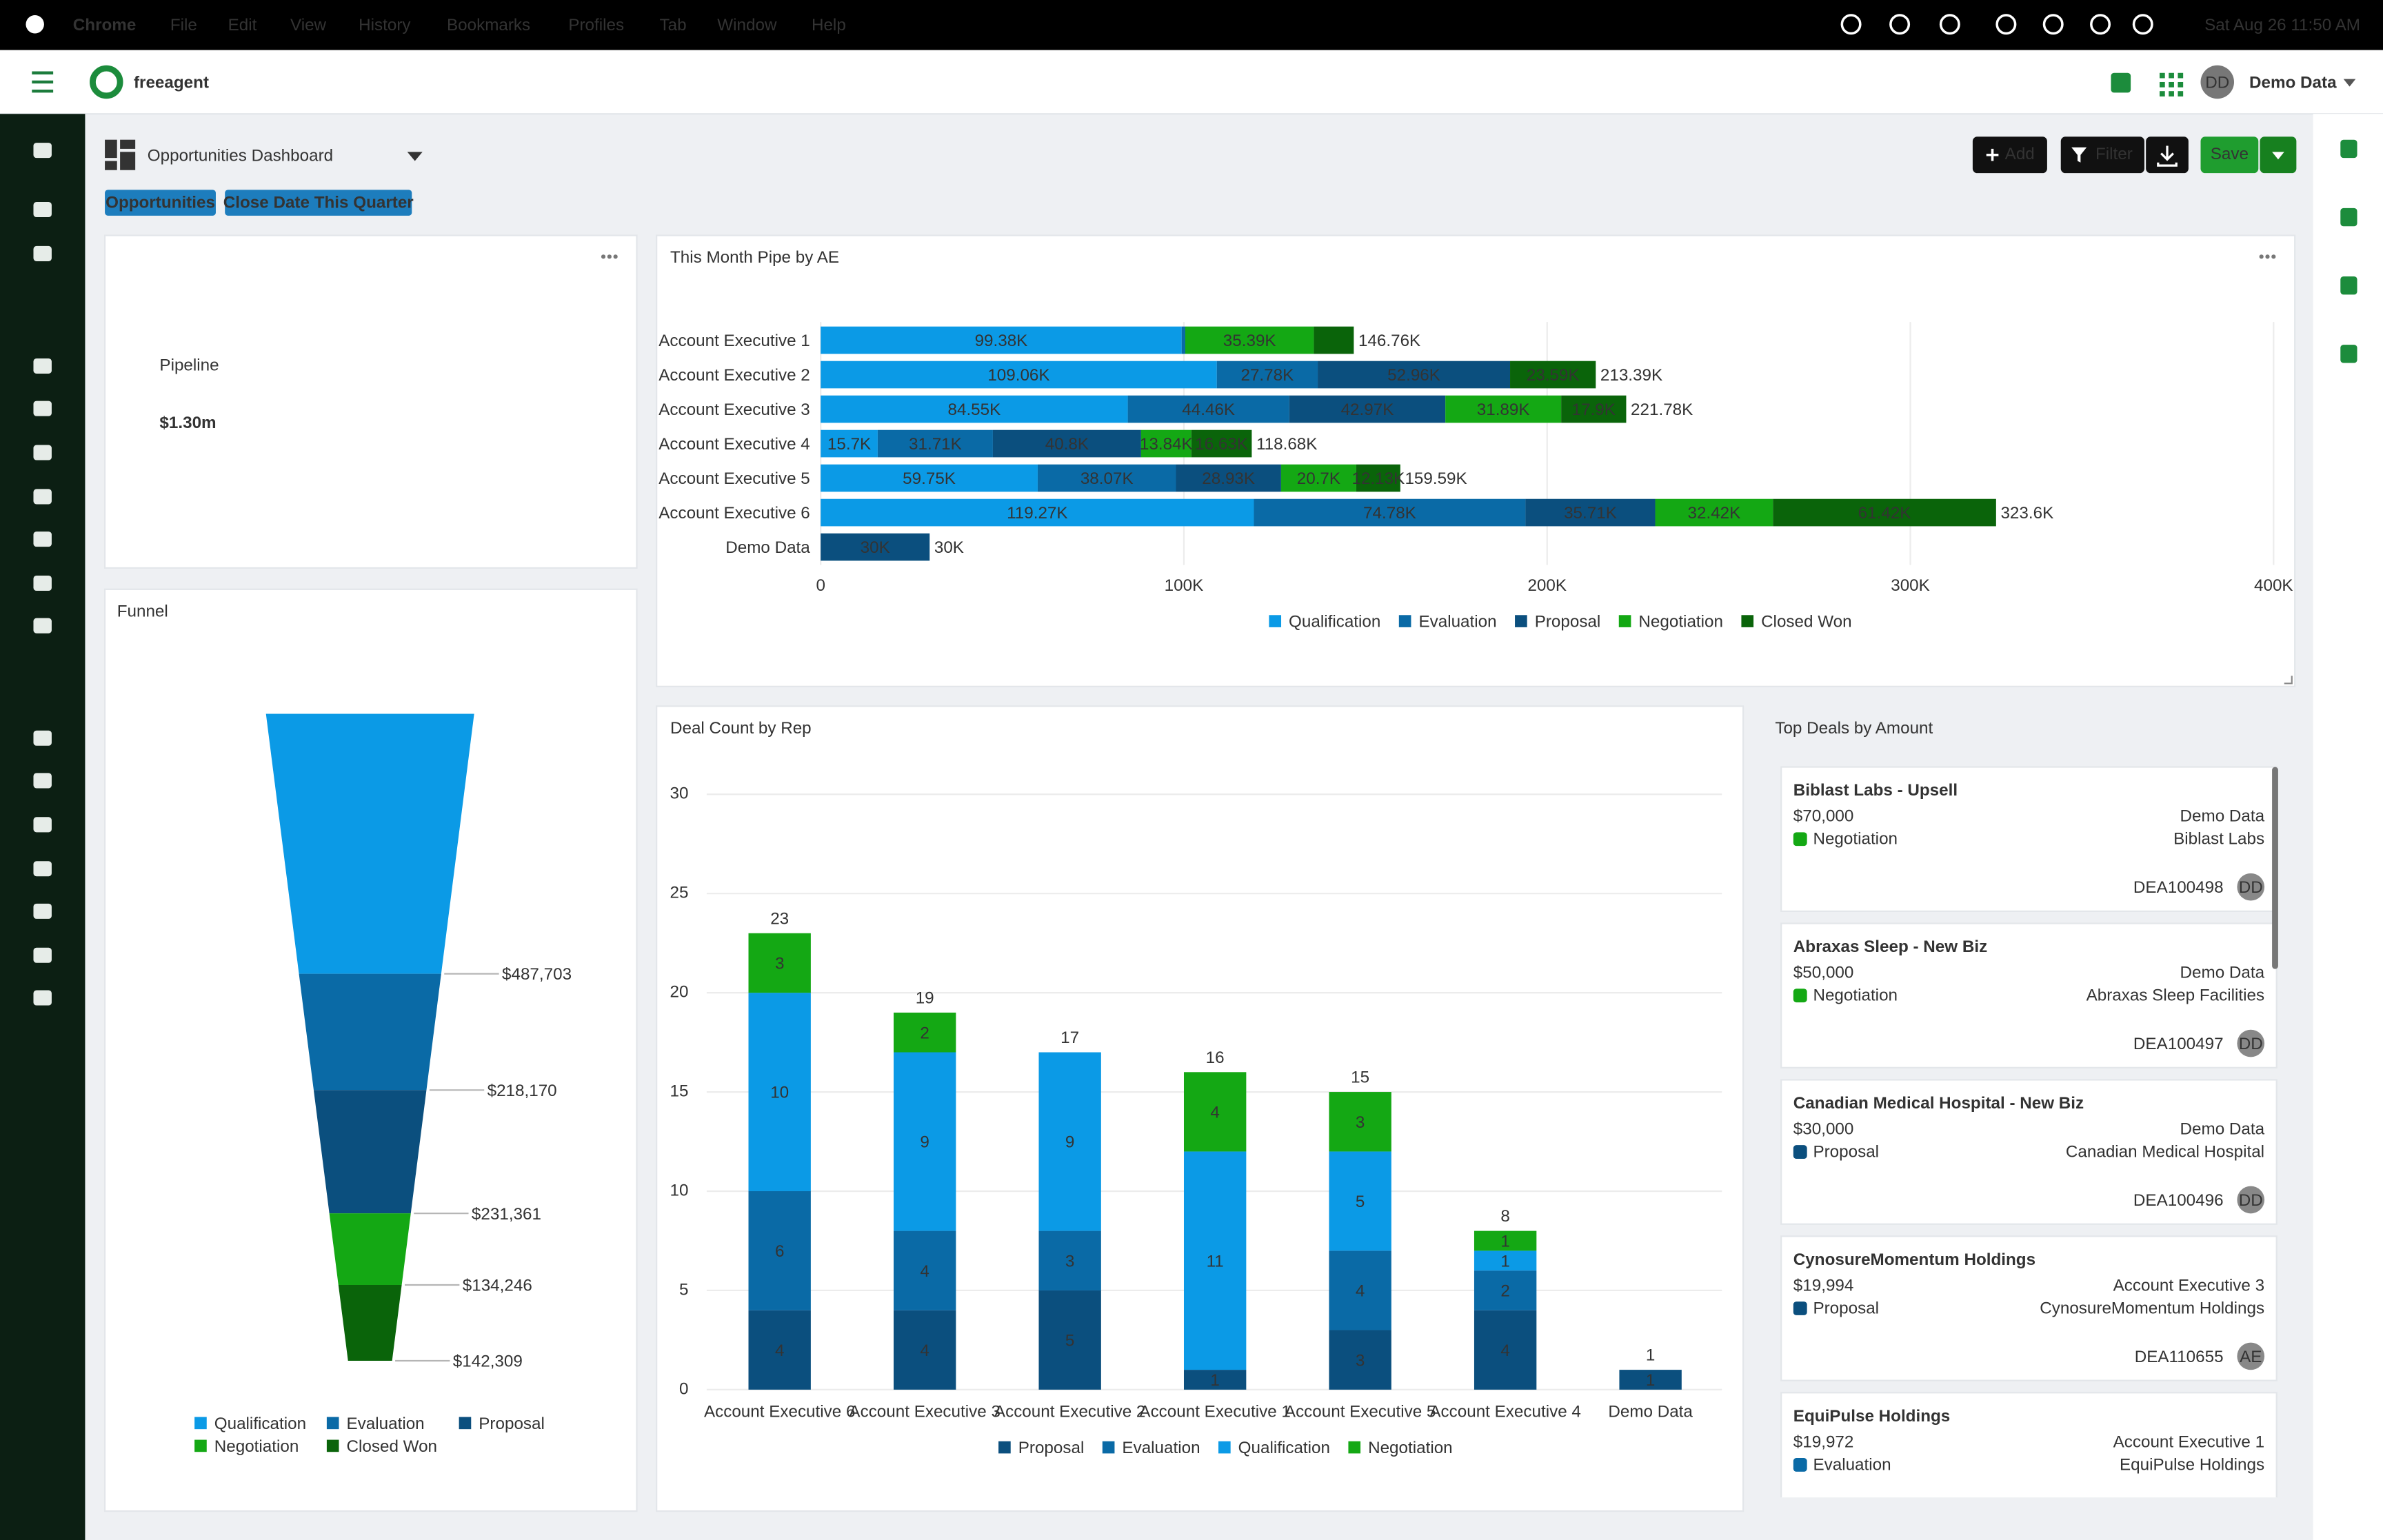  What do you see at coordinates (829, 25) in the screenshot?
I see `menu-item: Help` at bounding box center [829, 25].